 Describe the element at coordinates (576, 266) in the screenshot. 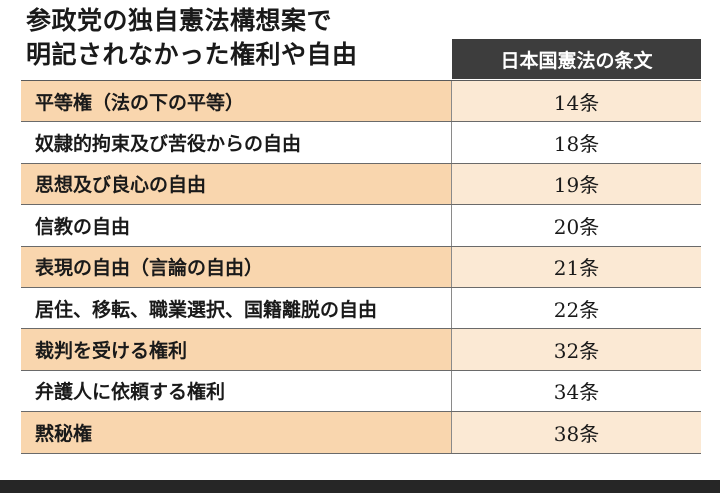

I see `article-number: 21条` at that location.